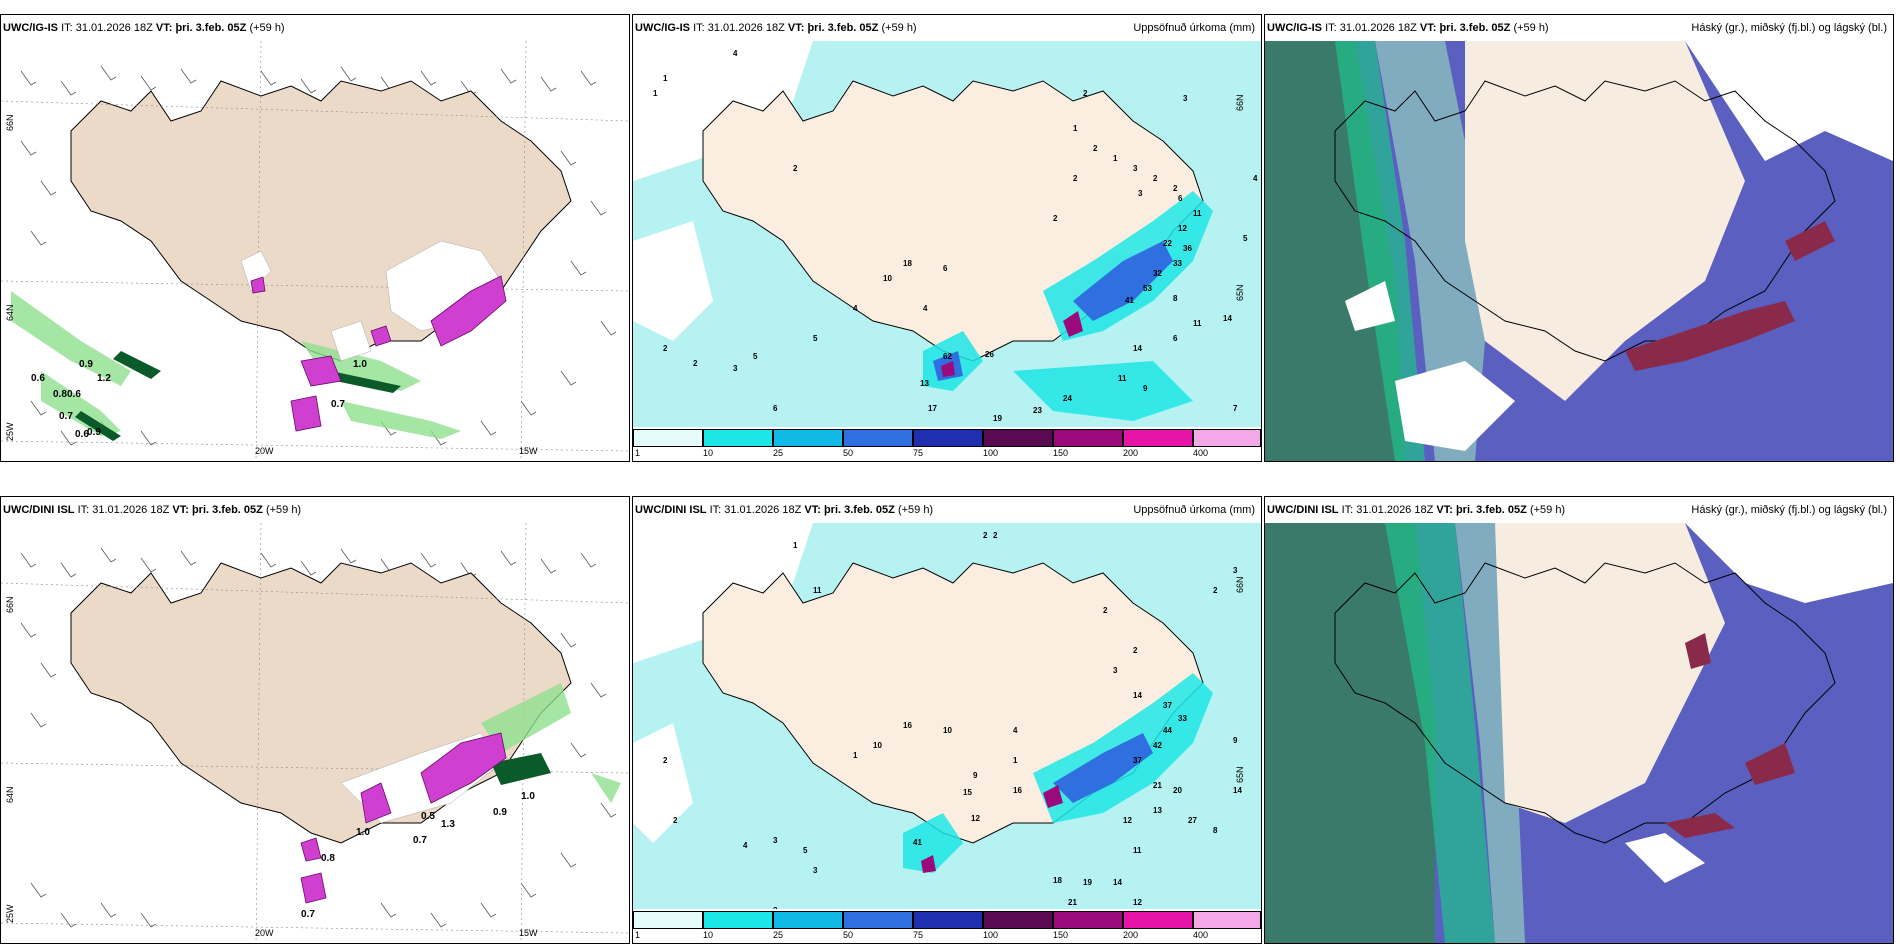 This screenshot has height=950, width=1900. I want to click on svg-text: 4, so click(1255, 178).